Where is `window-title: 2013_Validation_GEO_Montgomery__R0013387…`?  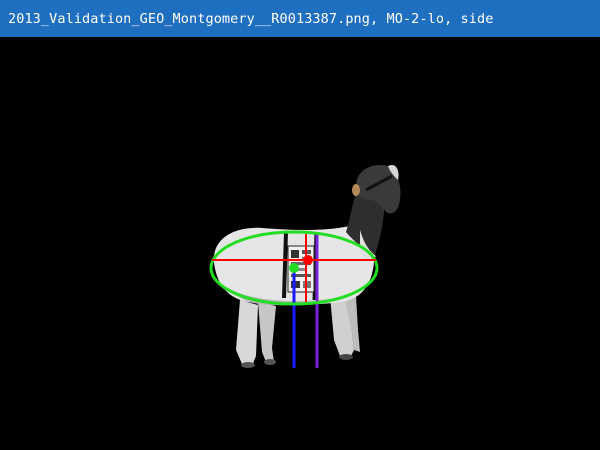
window-title: 2013_Validation_GEO_Montgomery__R0013387… is located at coordinates (251, 18).